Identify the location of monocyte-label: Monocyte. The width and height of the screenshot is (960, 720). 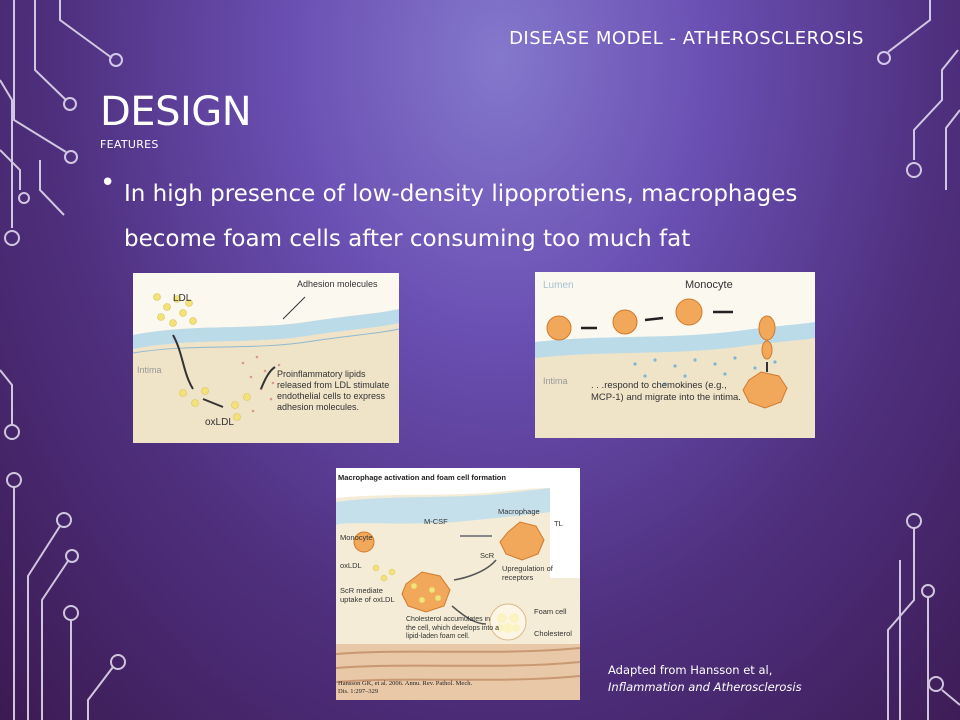
(709, 285).